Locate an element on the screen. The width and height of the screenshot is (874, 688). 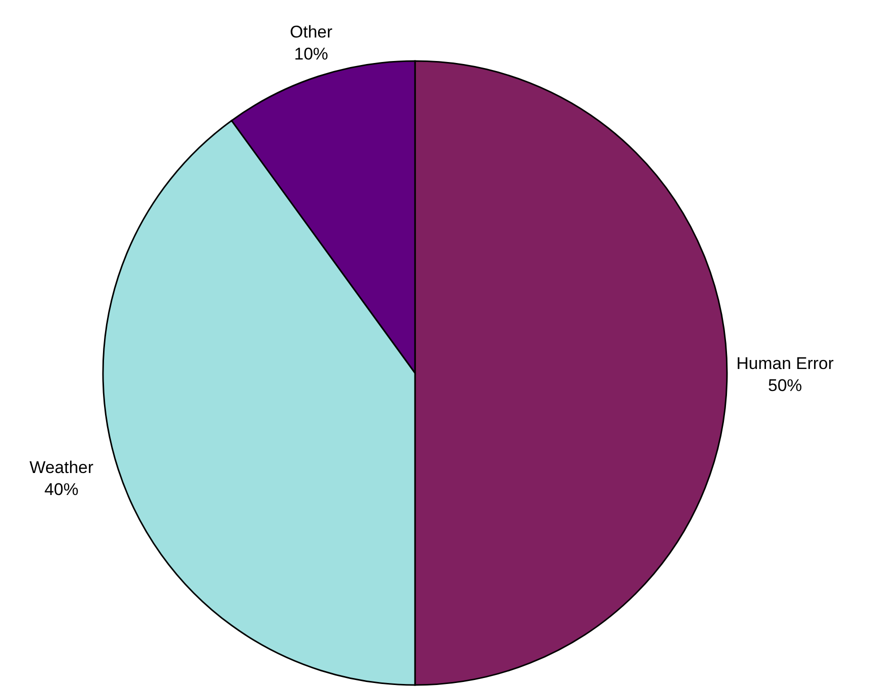
data-label: 10% is located at coordinates (311, 54).